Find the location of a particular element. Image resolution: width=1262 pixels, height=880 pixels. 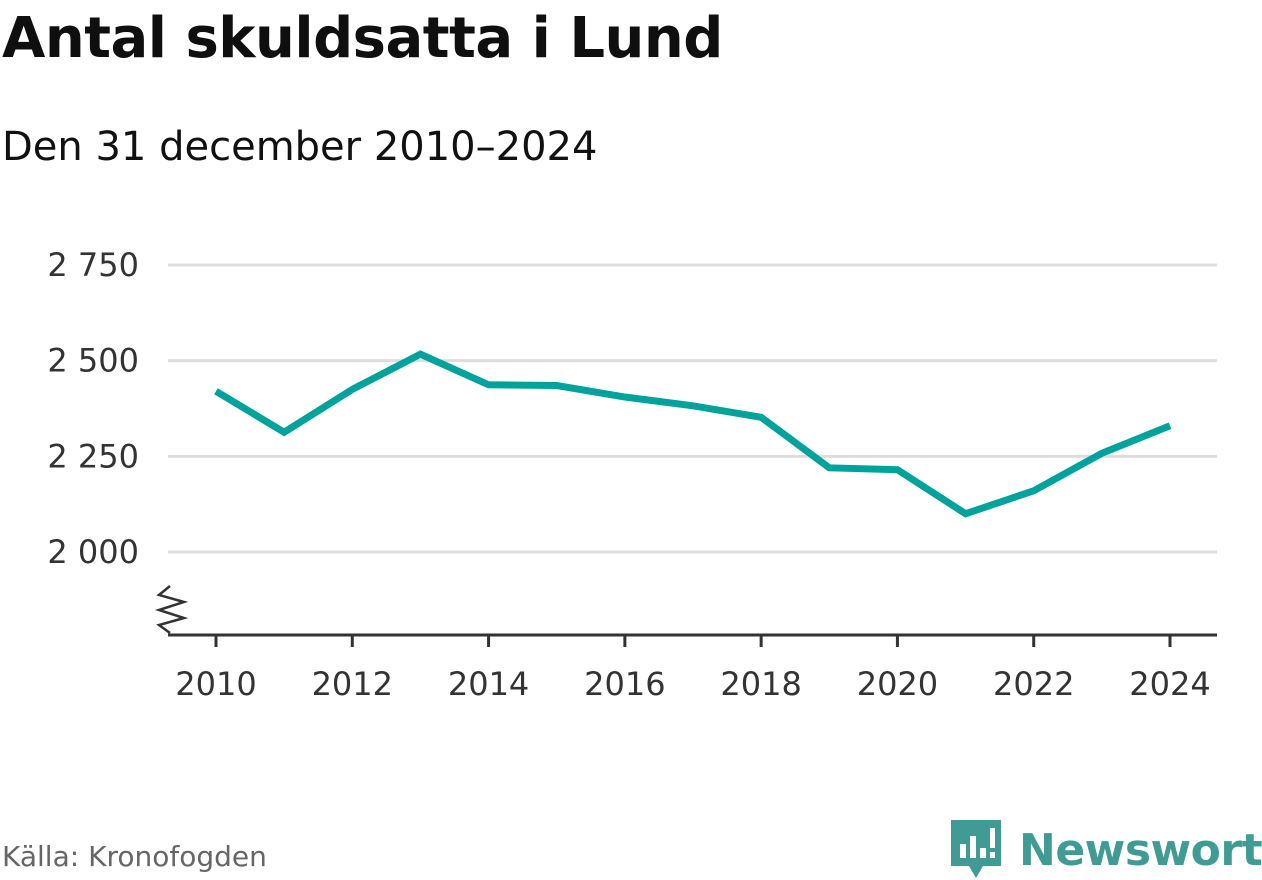

y-tick-label: 2 000 is located at coordinates (93, 552).